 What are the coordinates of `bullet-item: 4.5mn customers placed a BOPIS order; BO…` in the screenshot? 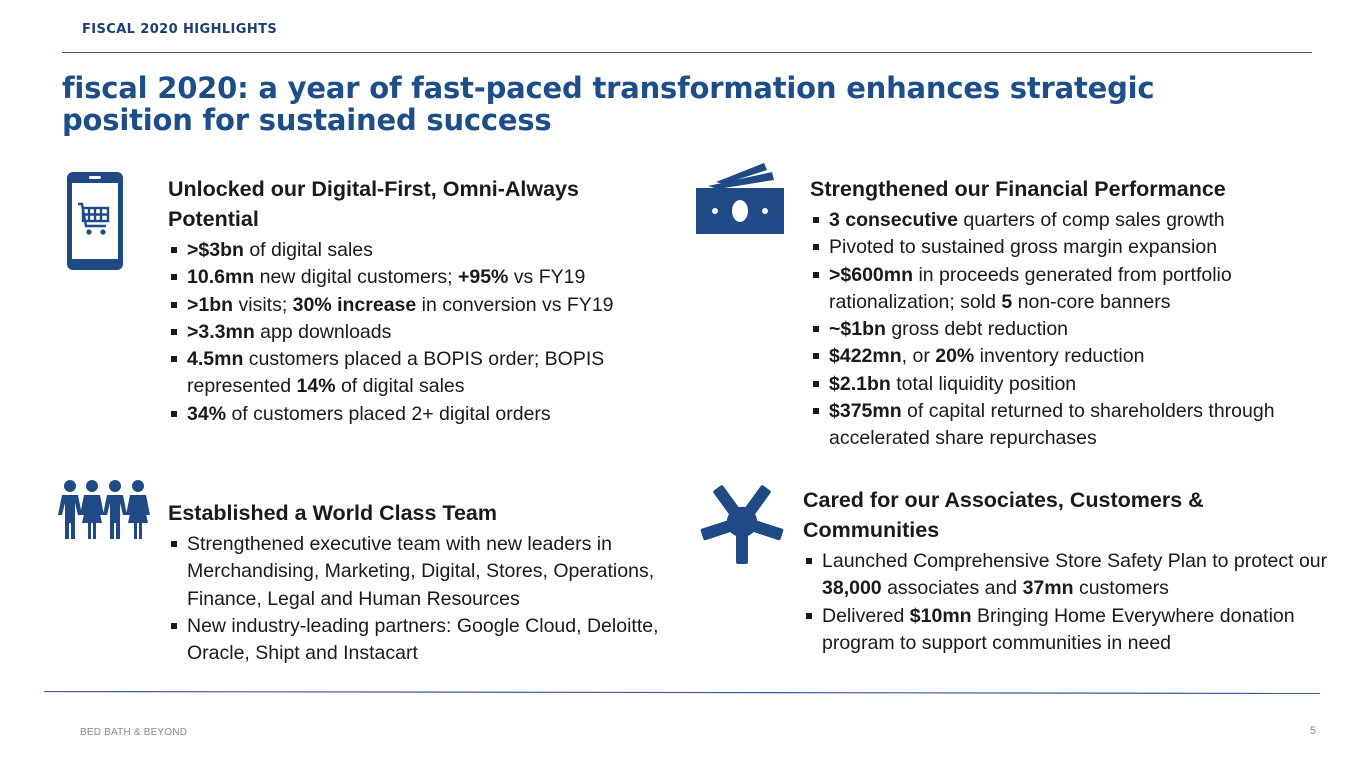 It's located at (418, 373).